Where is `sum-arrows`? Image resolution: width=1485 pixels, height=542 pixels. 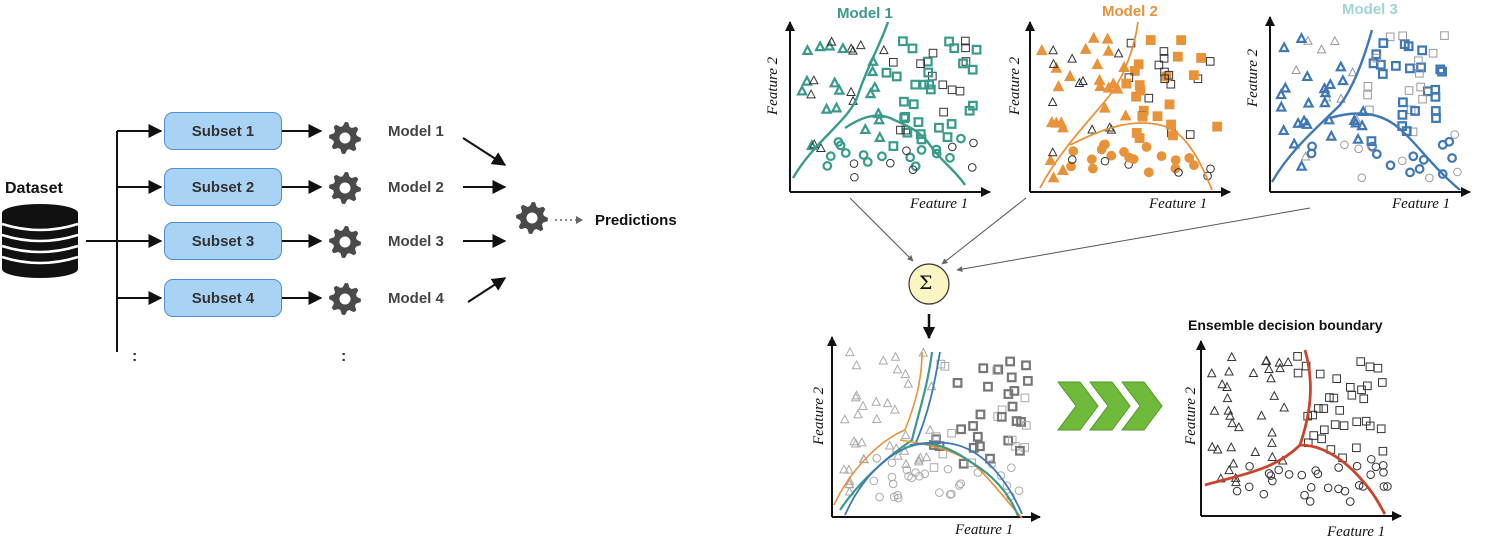
sum-arrows is located at coordinates (1080, 235).